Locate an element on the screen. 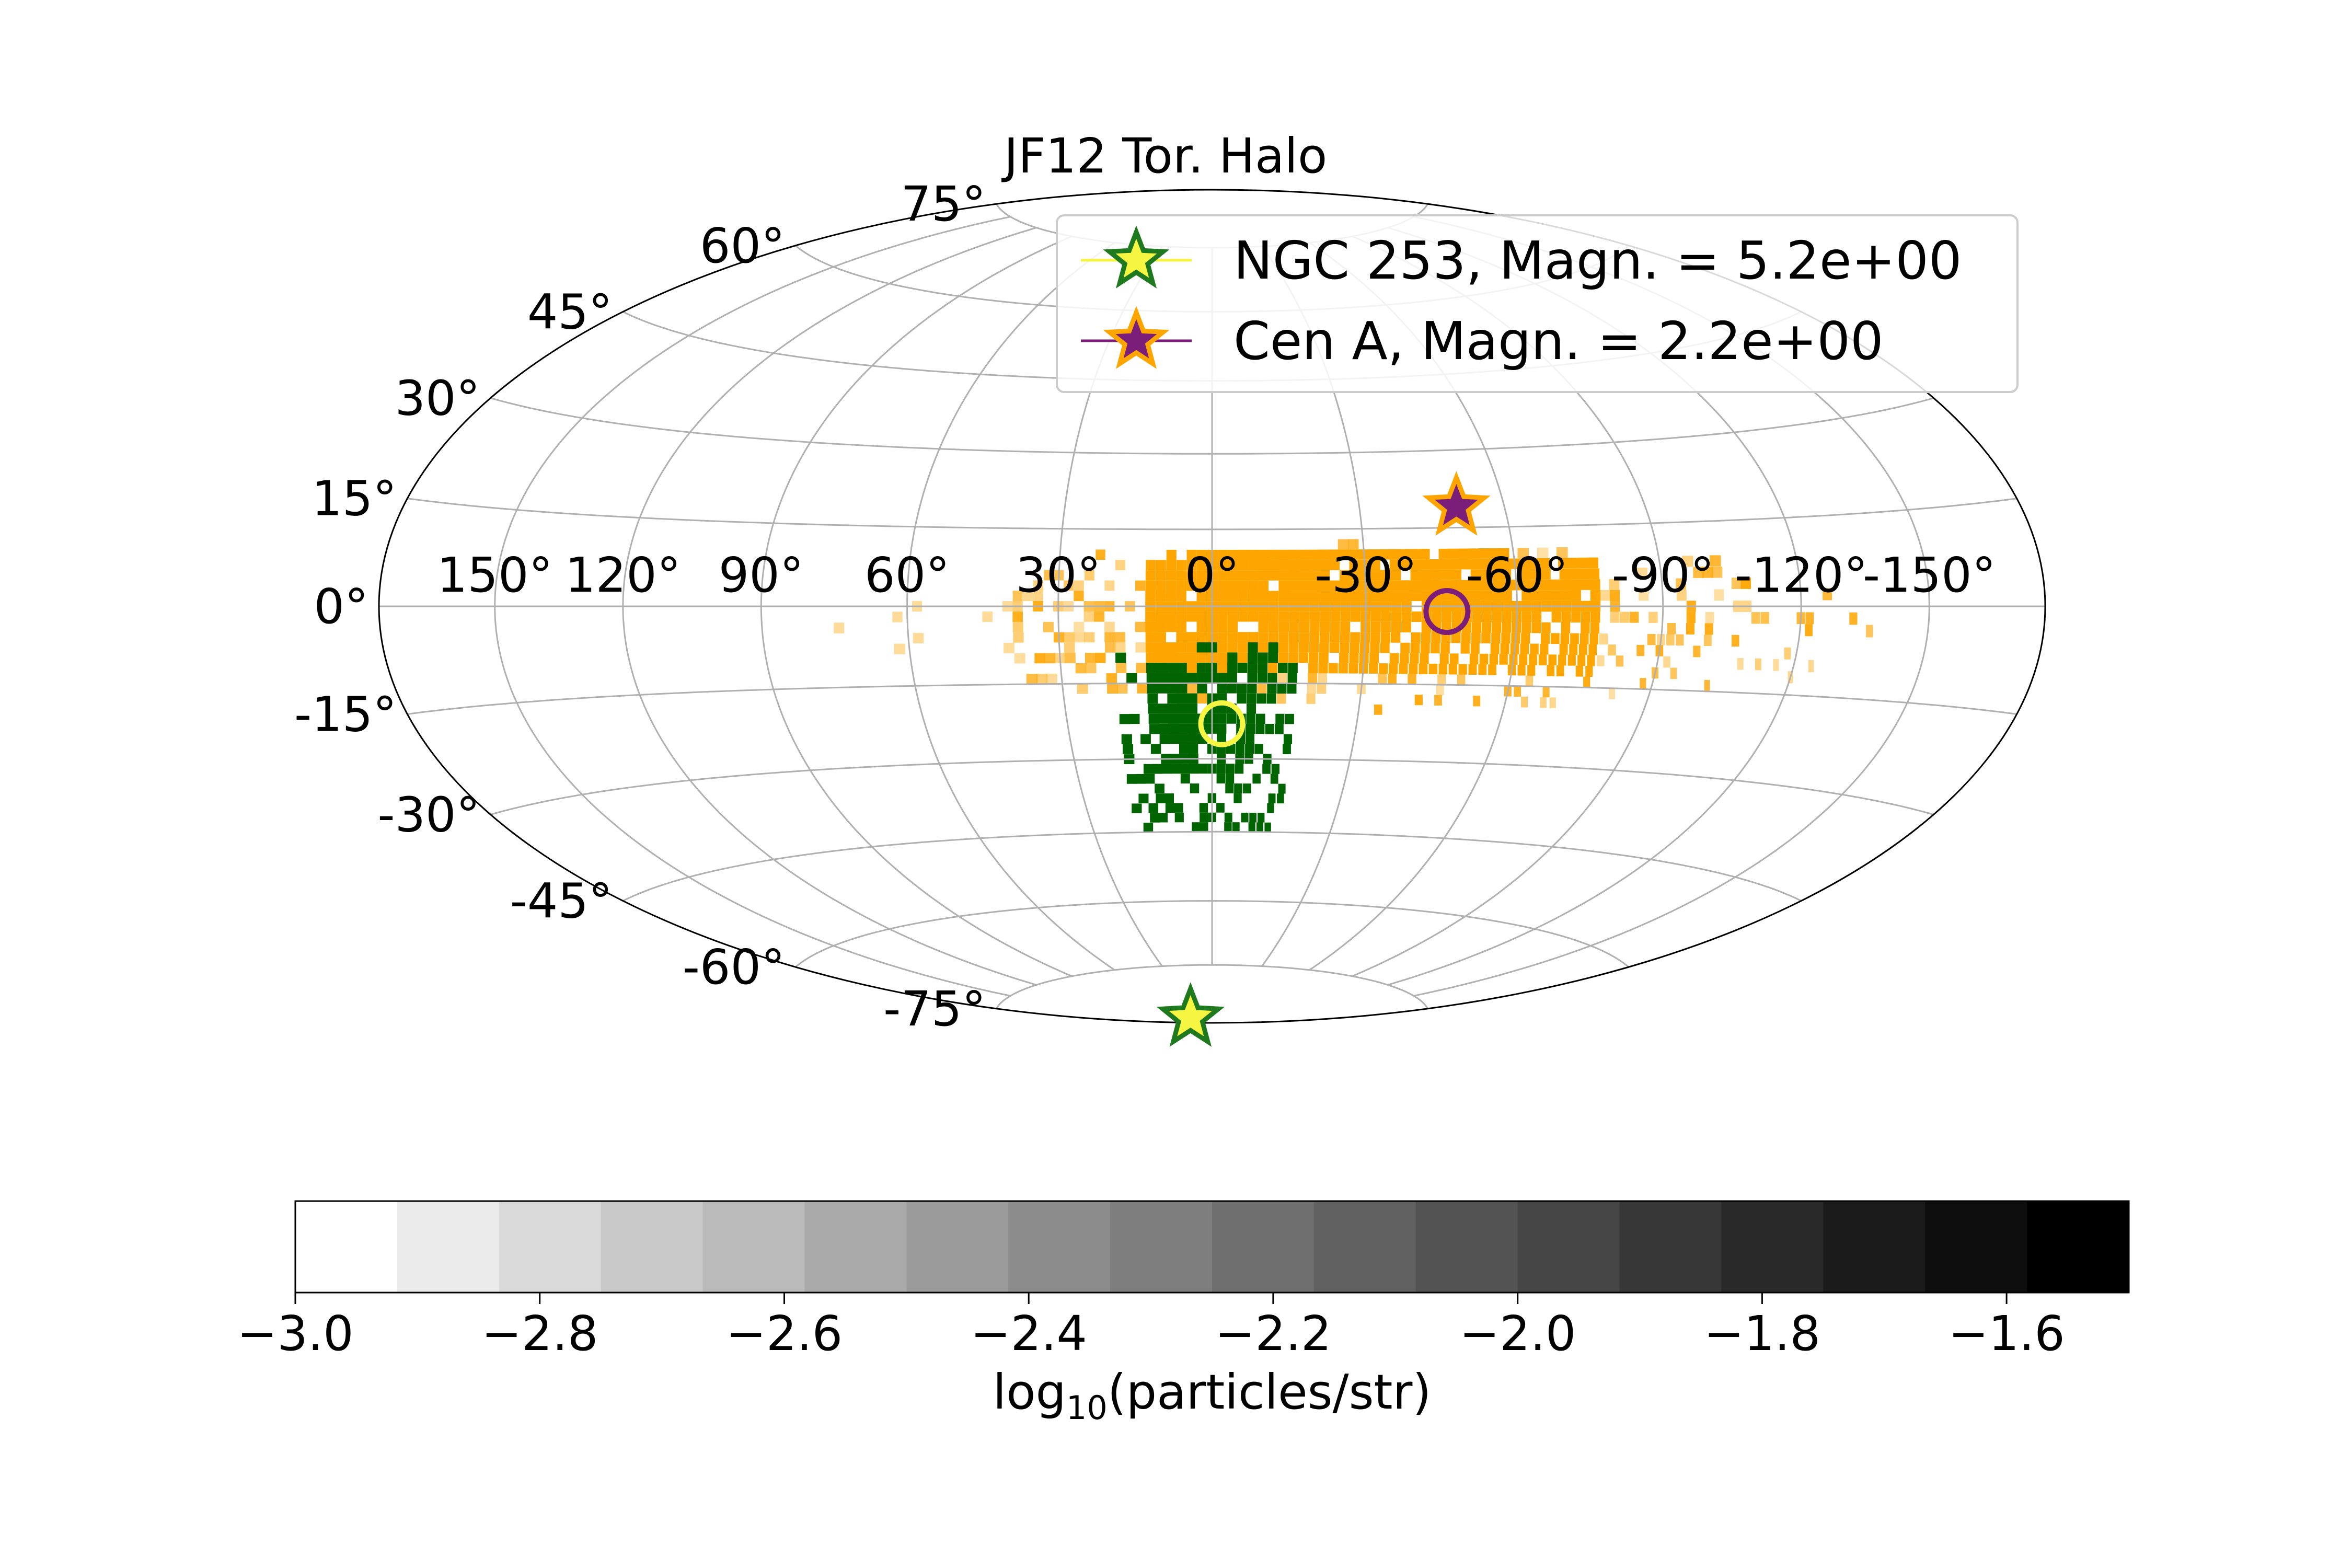 The height and width of the screenshot is (1568, 2352). legend-label-cen-a: Cen A, Magn. = 2.2e+00 is located at coordinates (1558, 341).